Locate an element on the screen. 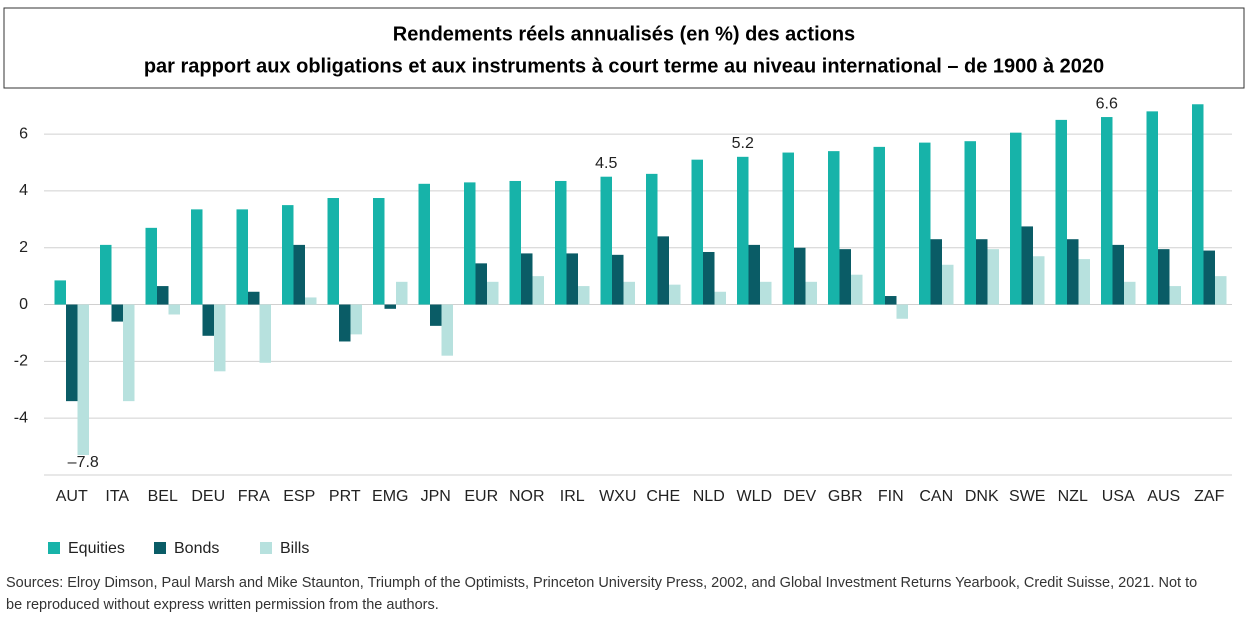  x-tick-label: EMG is located at coordinates (390, 496).